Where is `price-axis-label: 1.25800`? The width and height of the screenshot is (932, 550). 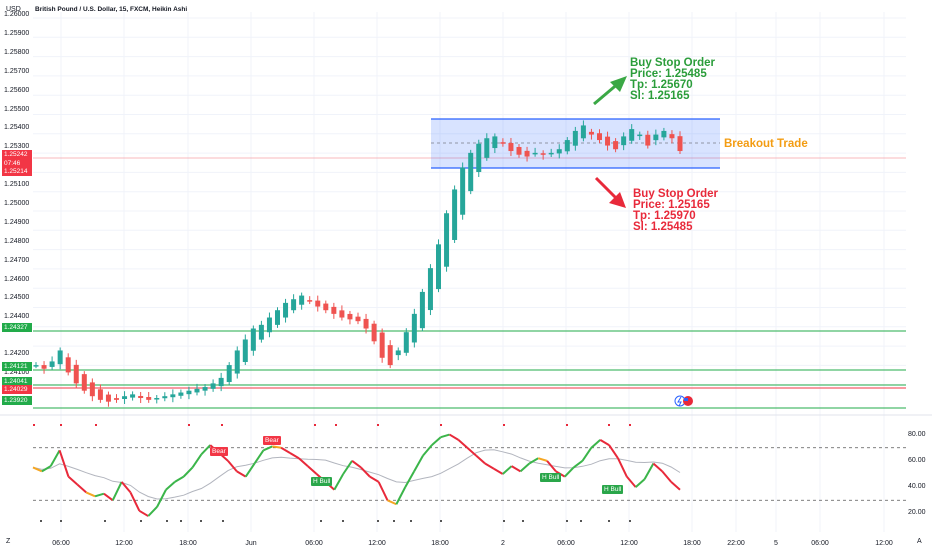
price-axis-label: 1.25800 is located at coordinates (17, 52).